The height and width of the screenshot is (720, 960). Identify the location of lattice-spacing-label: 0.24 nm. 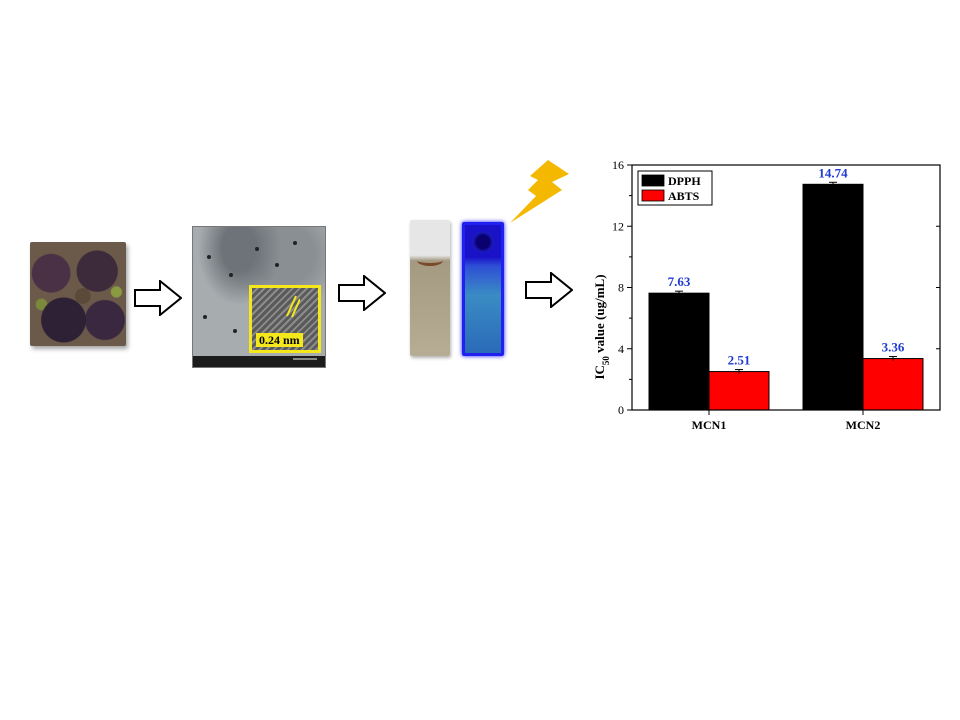
(279, 340).